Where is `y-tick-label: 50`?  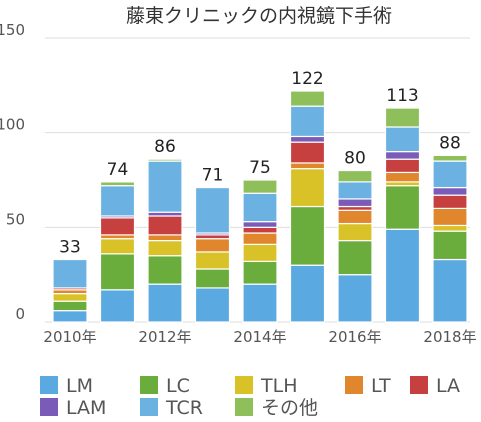 y-tick-label: 50 is located at coordinates (15, 219).